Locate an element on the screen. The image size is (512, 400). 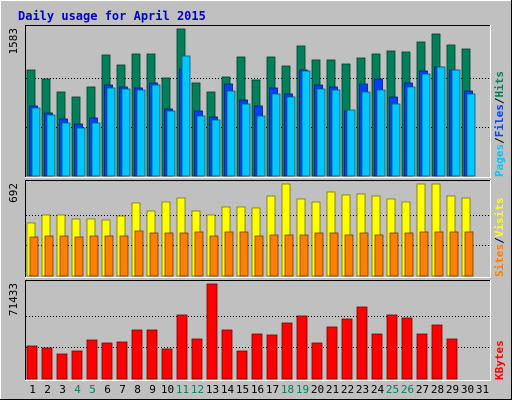
x-tick-label: 4 is located at coordinates (77, 389).